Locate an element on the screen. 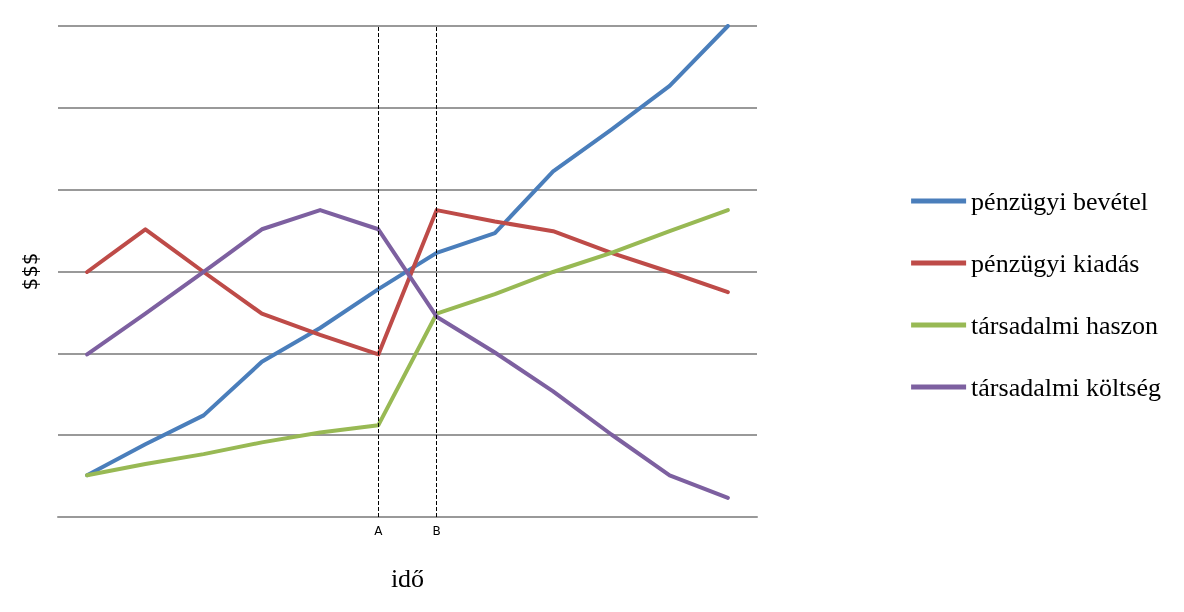 The image size is (1184, 612). x-tick-label: B is located at coordinates (436, 531).